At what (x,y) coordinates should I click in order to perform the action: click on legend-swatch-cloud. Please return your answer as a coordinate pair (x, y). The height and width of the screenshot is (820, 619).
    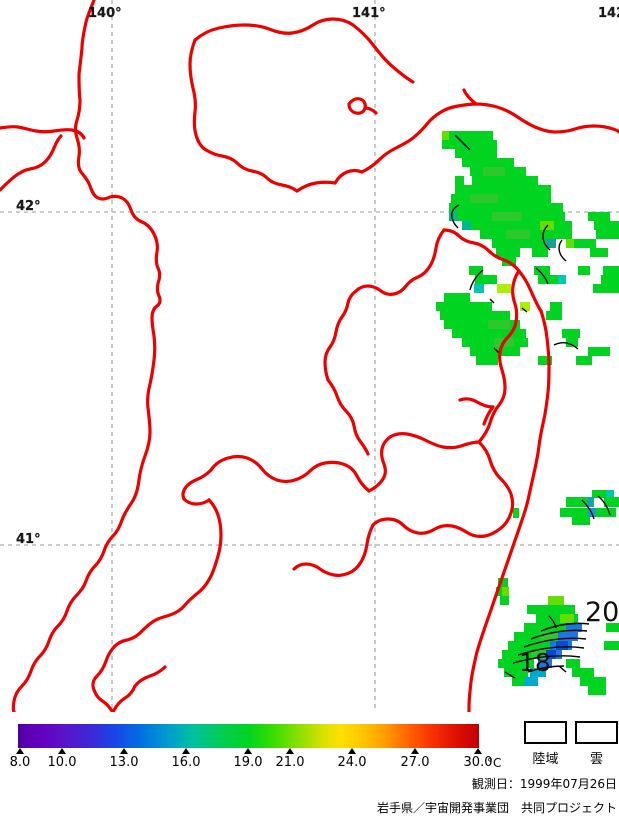
    Looking at the image, I should click on (596, 732).